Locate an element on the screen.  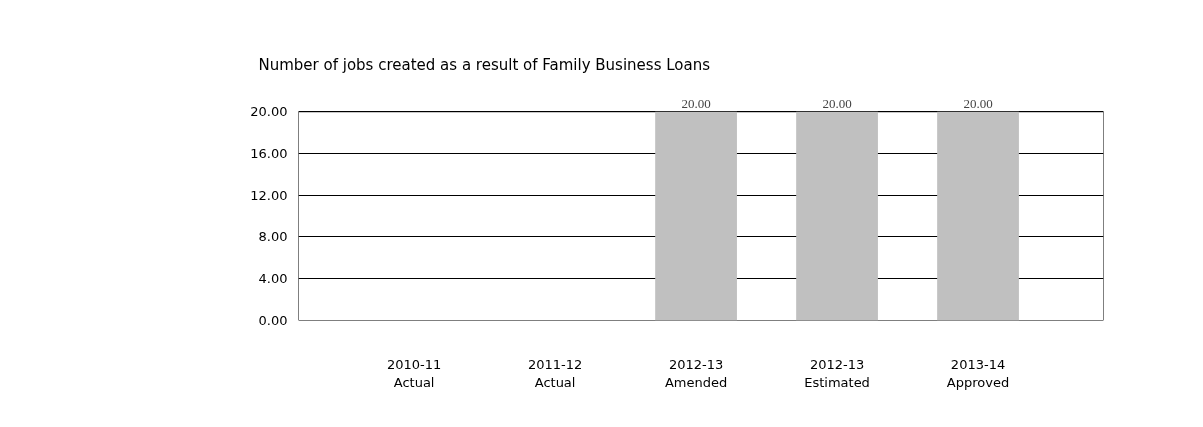
y-tick-label: 4.00 is located at coordinates (273, 279).